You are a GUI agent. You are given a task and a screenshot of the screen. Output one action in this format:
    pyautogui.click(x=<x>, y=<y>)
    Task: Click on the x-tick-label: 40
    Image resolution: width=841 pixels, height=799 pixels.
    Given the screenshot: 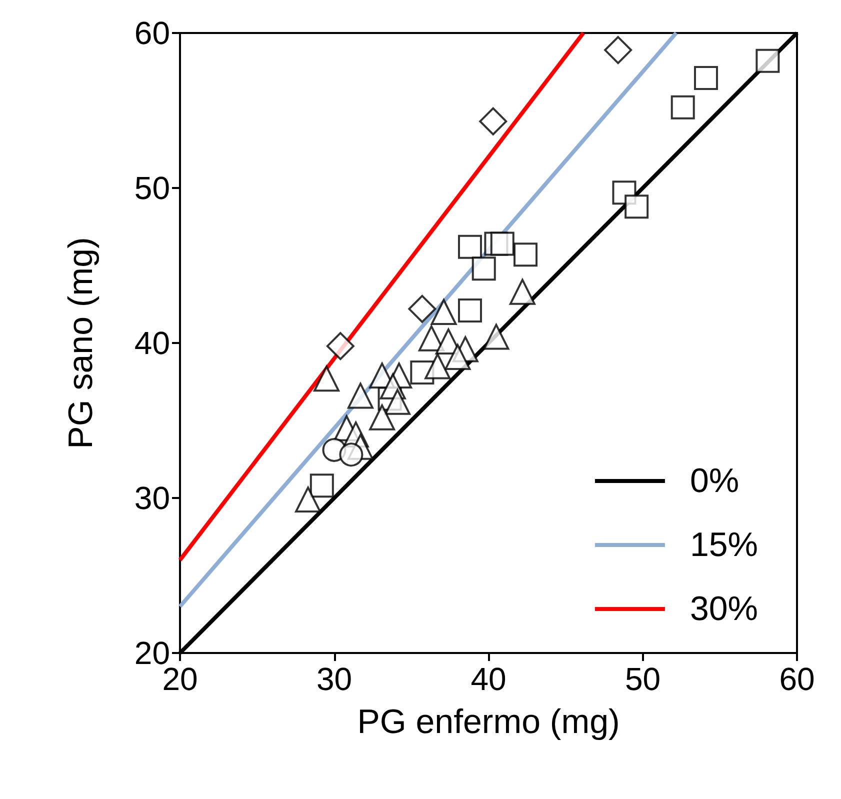 What is the action you would take?
    pyautogui.click(x=488, y=679)
    